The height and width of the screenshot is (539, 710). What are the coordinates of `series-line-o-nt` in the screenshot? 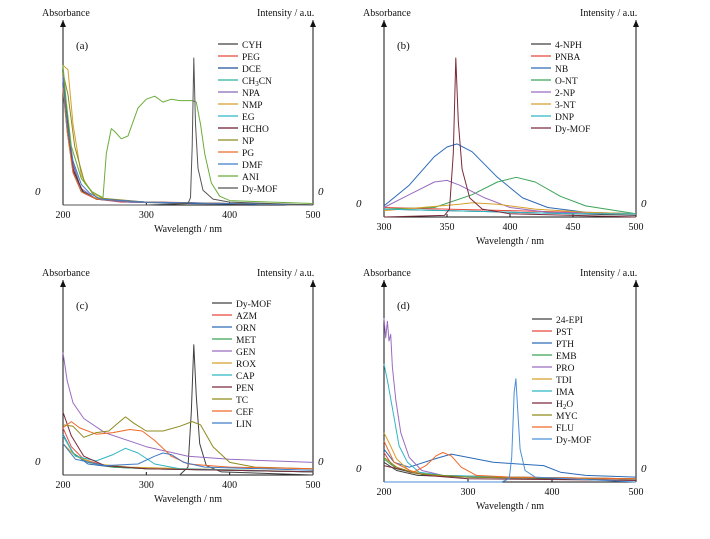 It's located at (510, 195).